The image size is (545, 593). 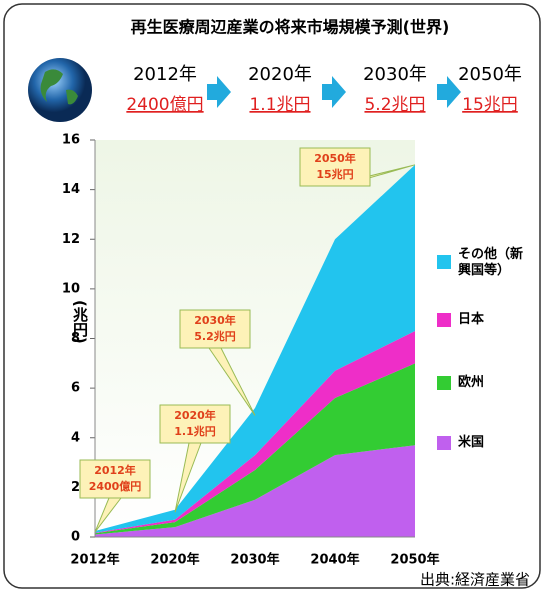 What do you see at coordinates (280, 74) in the screenshot?
I see `header-year: 2020年` at bounding box center [280, 74].